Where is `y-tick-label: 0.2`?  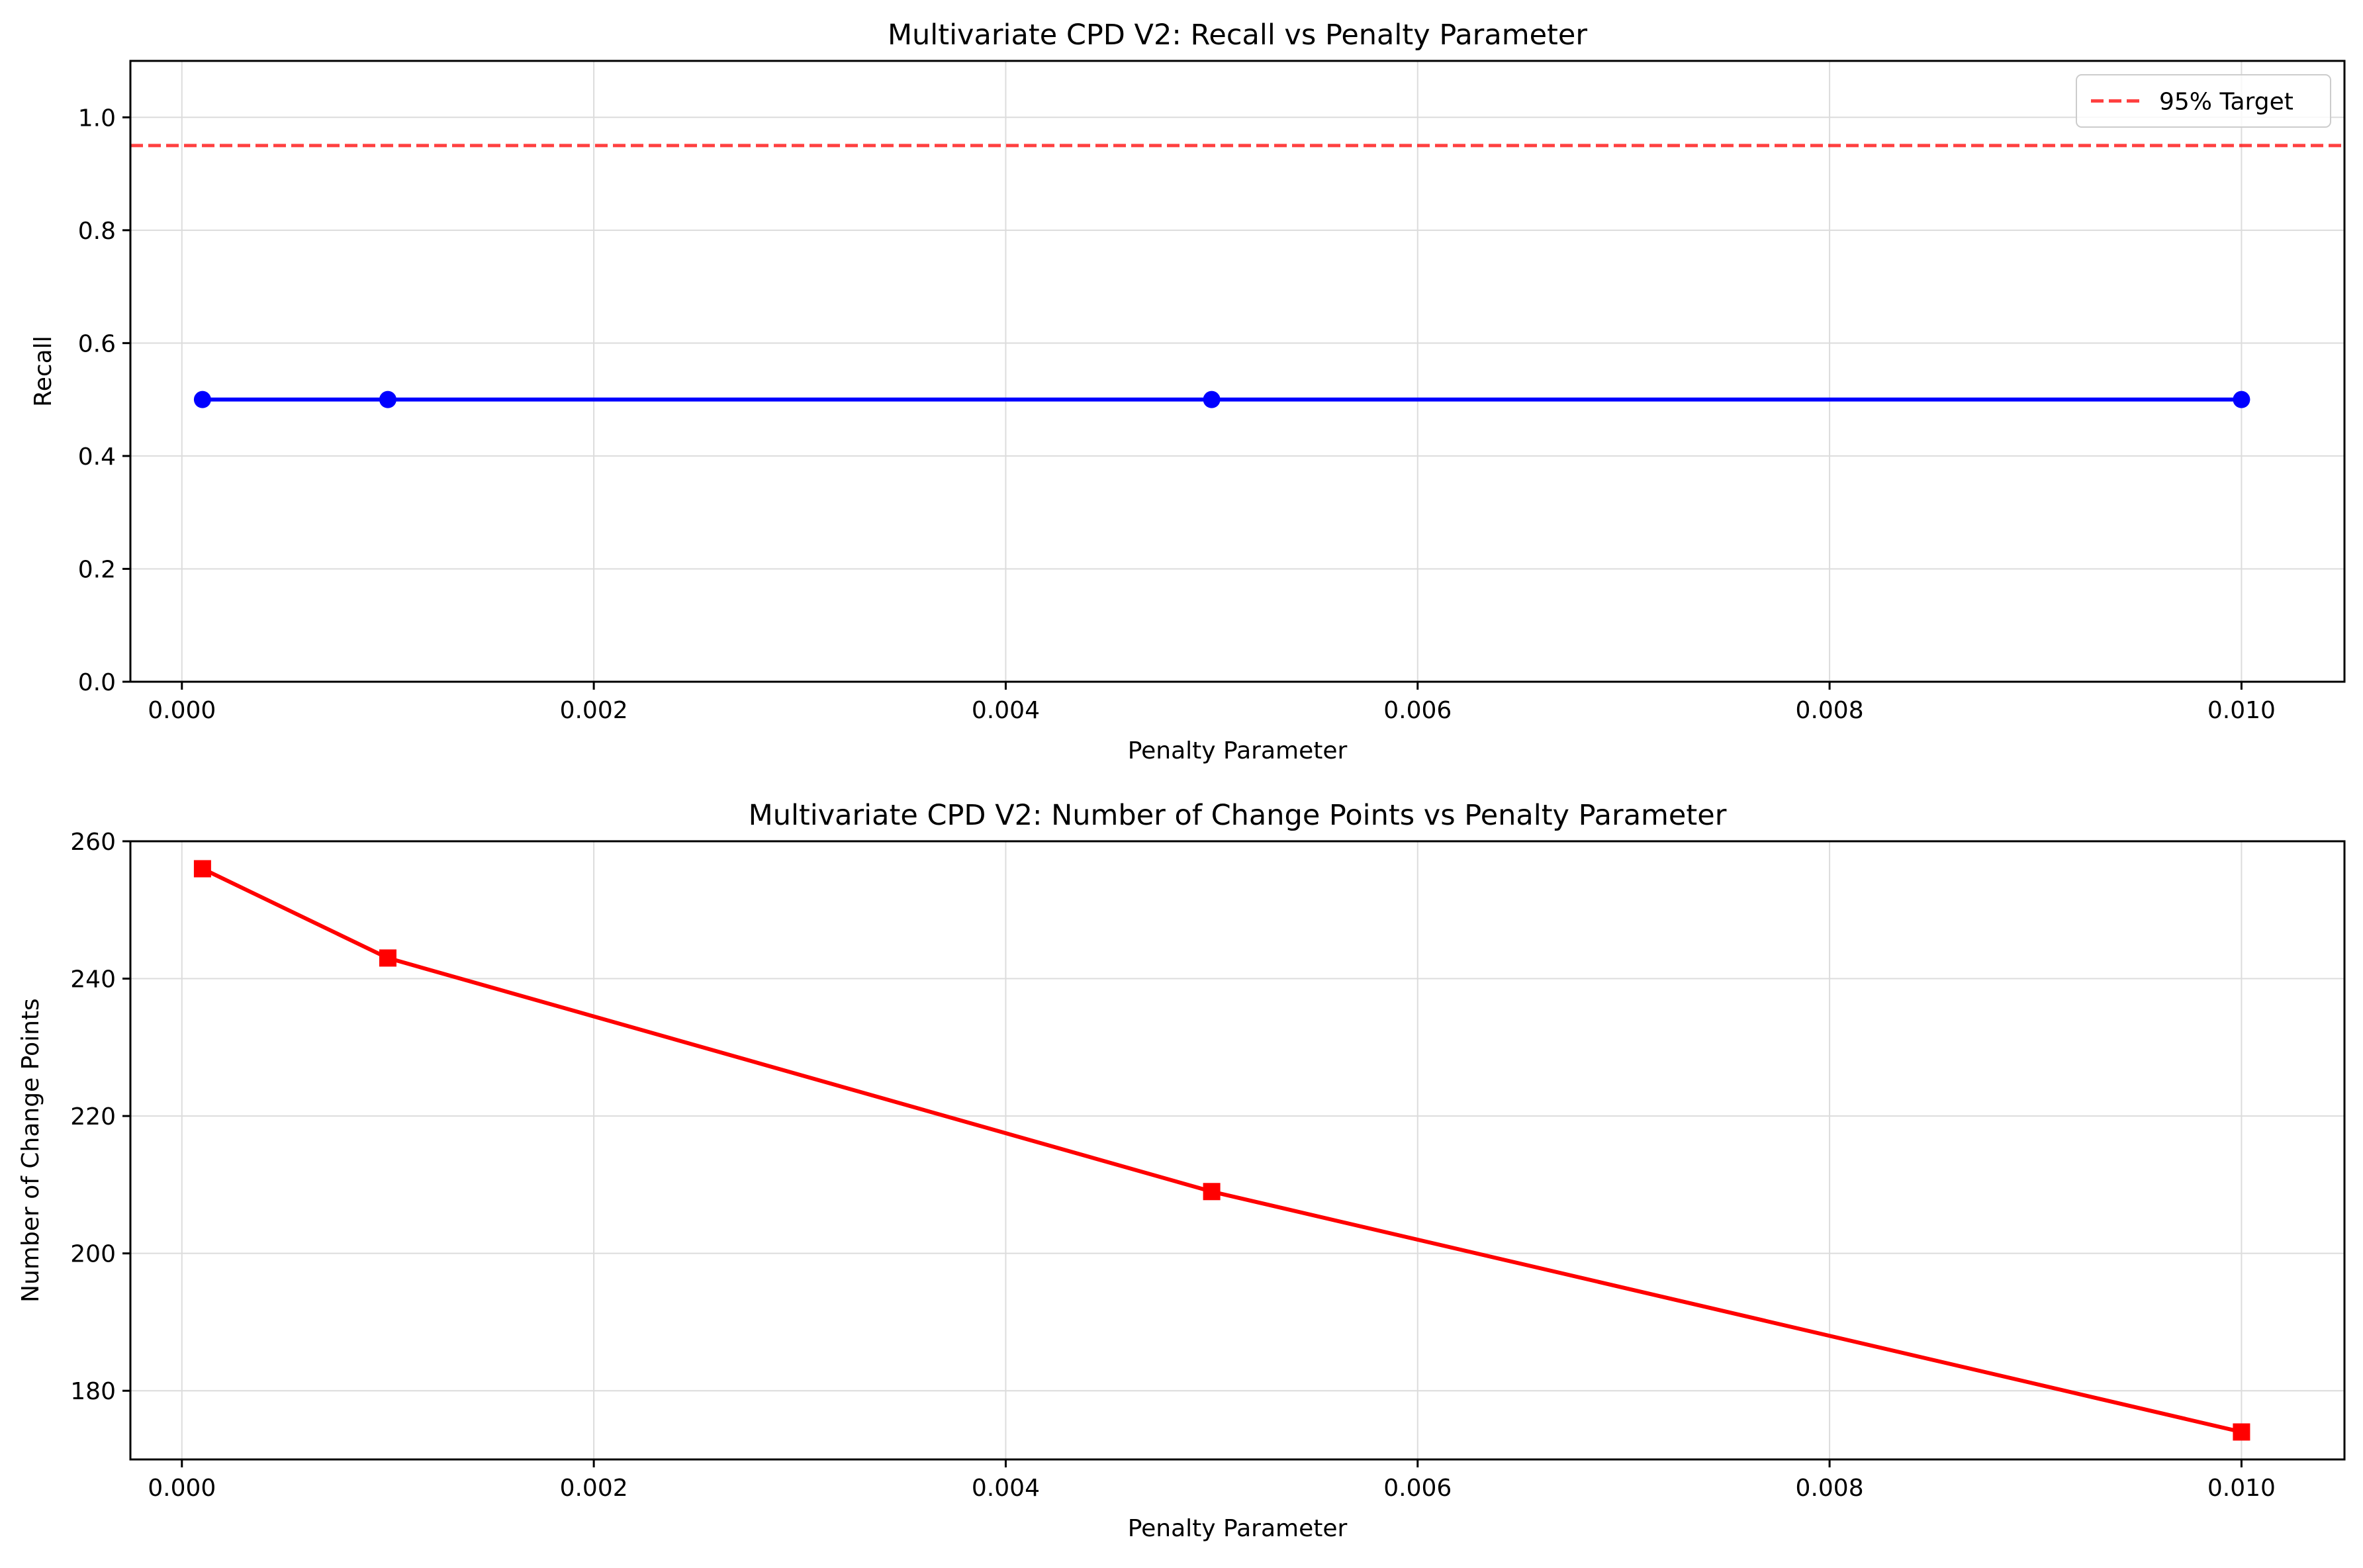
y-tick-label: 0.2 is located at coordinates (97, 569).